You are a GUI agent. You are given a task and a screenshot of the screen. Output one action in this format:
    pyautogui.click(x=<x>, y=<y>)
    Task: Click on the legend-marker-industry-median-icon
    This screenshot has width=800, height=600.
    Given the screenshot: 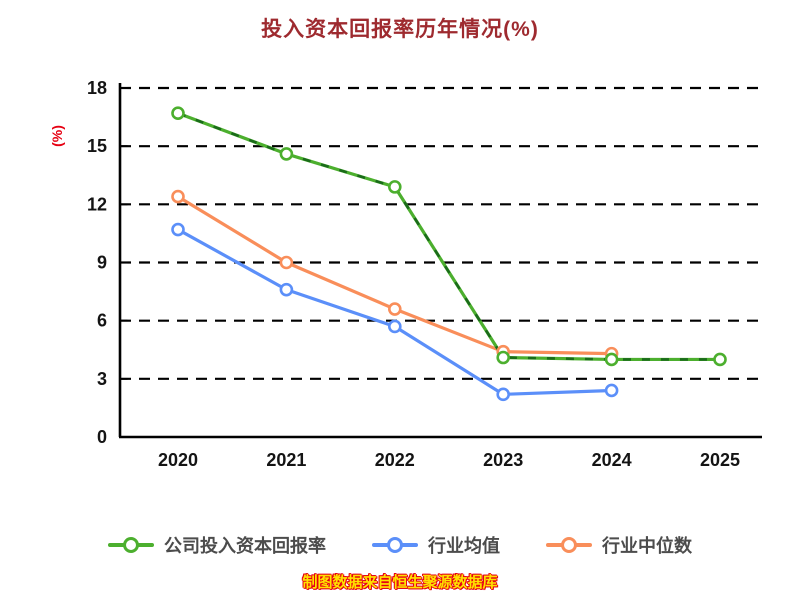 What is the action you would take?
    pyautogui.click(x=569, y=545)
    